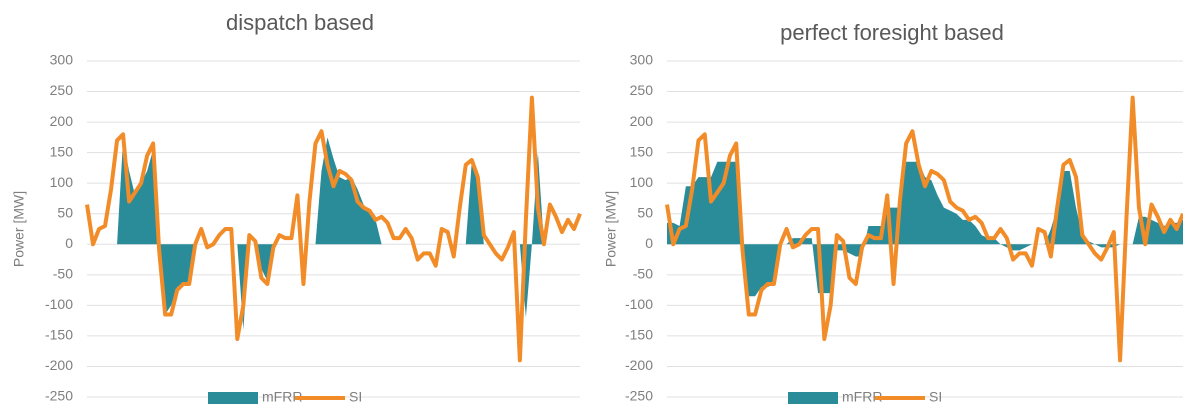  I want to click on chart-title: perfect foresight based, so click(892, 32).